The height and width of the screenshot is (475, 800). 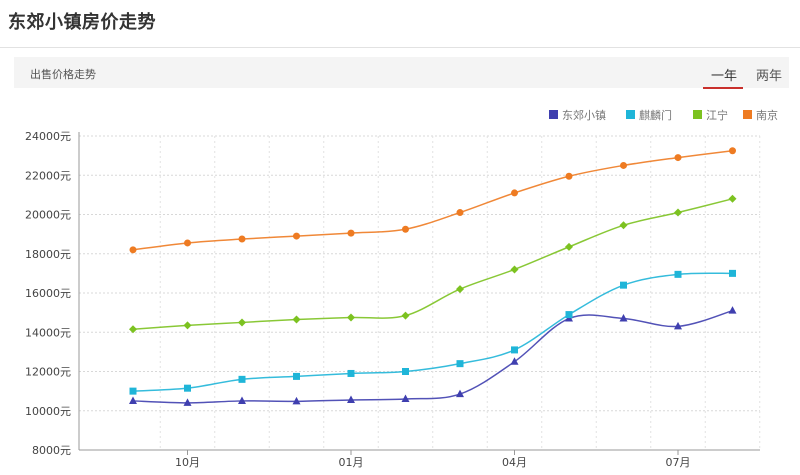 What do you see at coordinates (351, 462) in the screenshot?
I see `x-tick-label: 01月` at bounding box center [351, 462].